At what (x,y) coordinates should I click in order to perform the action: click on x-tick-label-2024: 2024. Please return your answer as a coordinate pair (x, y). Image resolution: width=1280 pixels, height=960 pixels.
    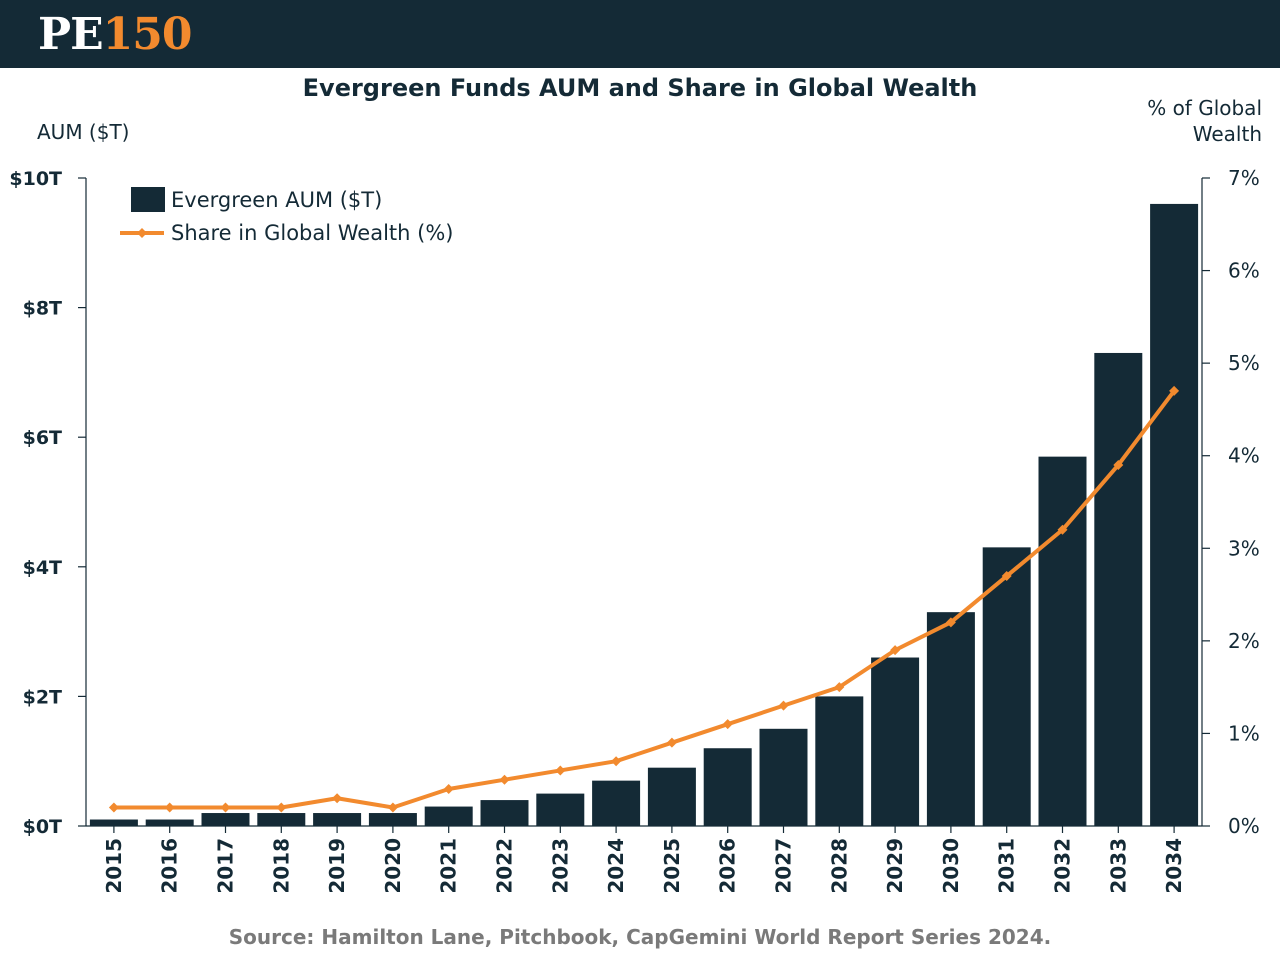
    Looking at the image, I should click on (616, 866).